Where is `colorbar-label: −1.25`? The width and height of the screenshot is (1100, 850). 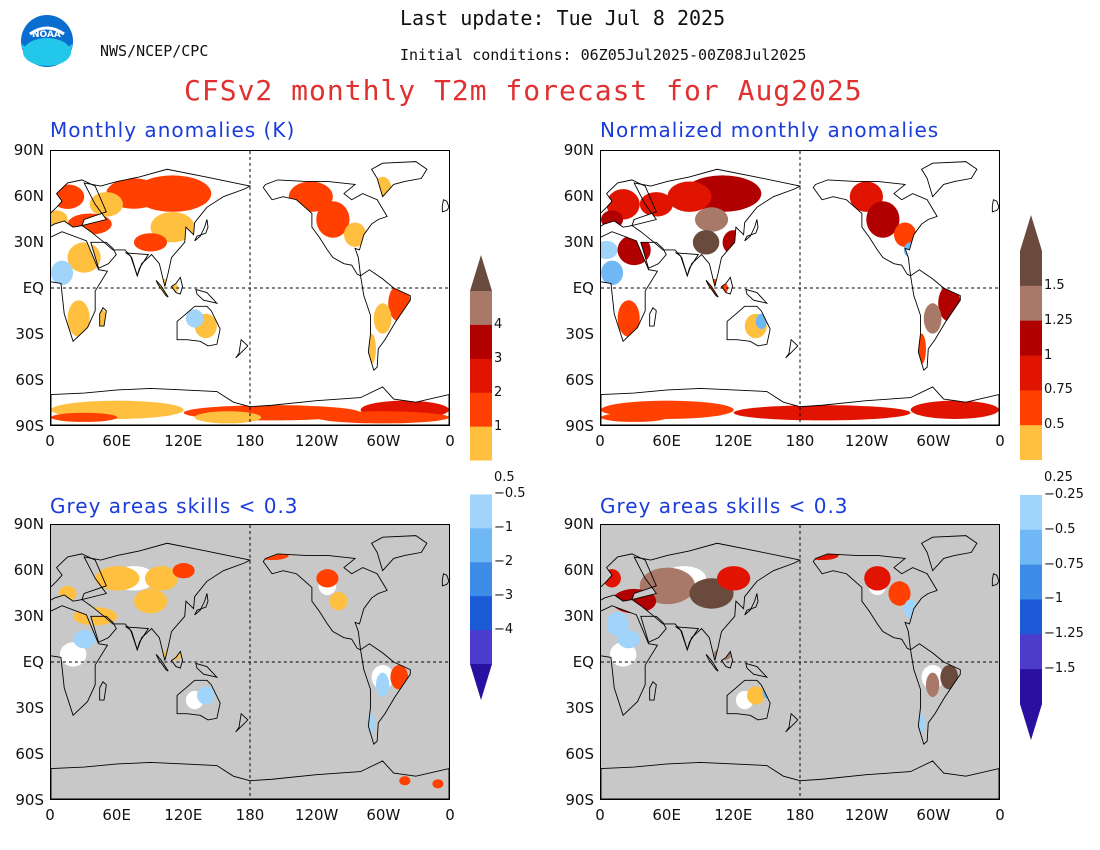 colorbar-label: −1.25 is located at coordinates (1064, 634).